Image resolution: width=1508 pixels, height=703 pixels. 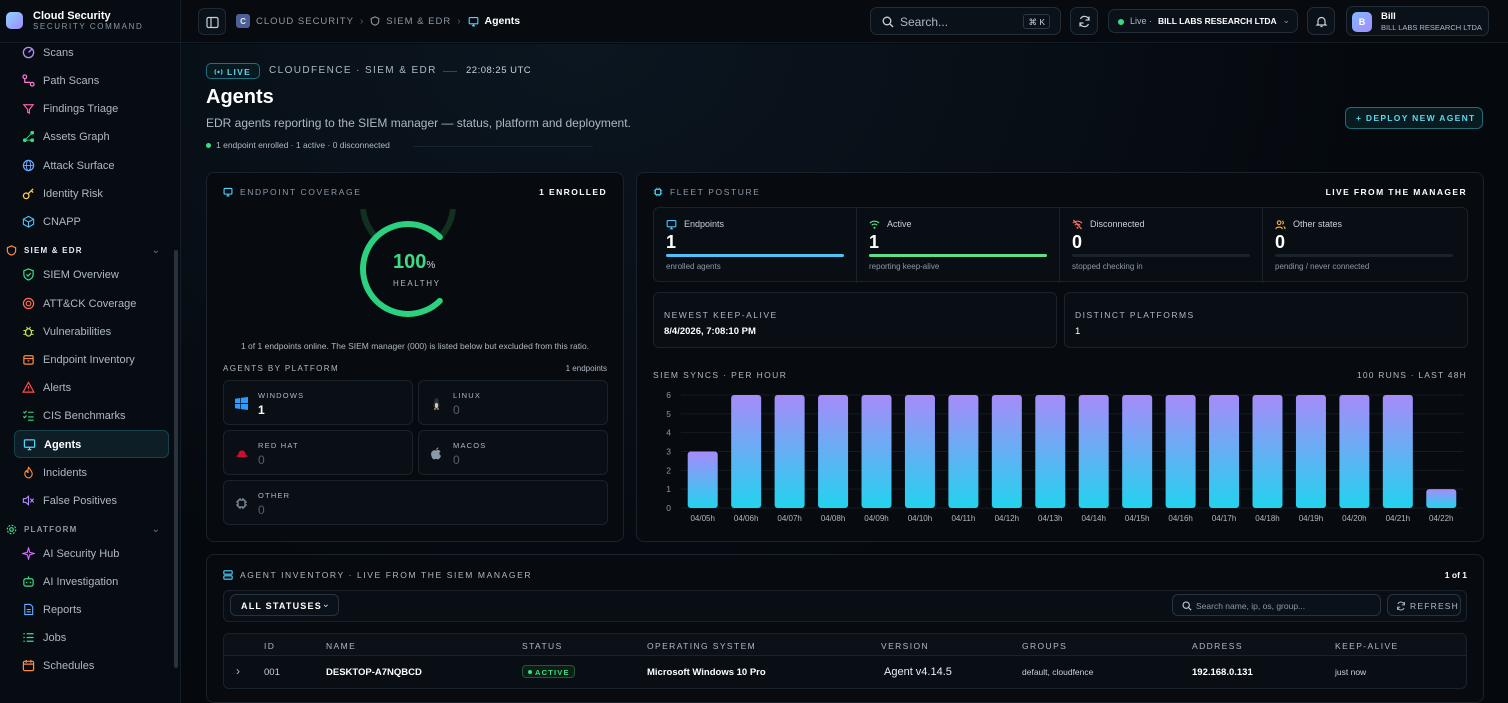 I want to click on chart-subtitle: 100 RUNS · LAST 48H, so click(x=1411, y=375).